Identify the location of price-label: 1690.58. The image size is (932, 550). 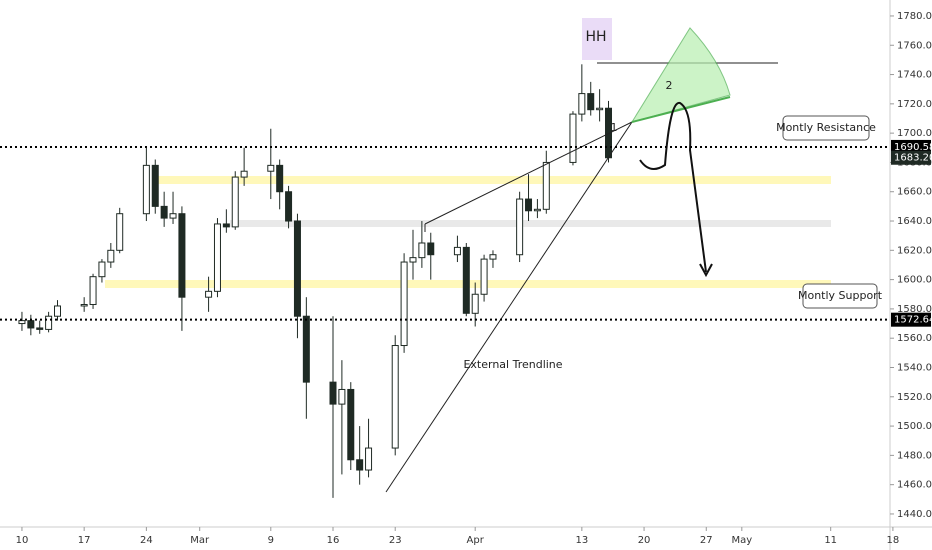
(913, 147).